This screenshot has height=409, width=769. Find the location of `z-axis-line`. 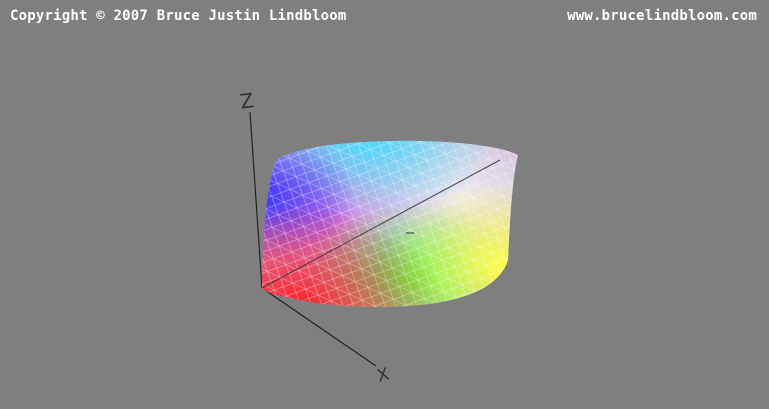

z-axis-line is located at coordinates (256, 200).